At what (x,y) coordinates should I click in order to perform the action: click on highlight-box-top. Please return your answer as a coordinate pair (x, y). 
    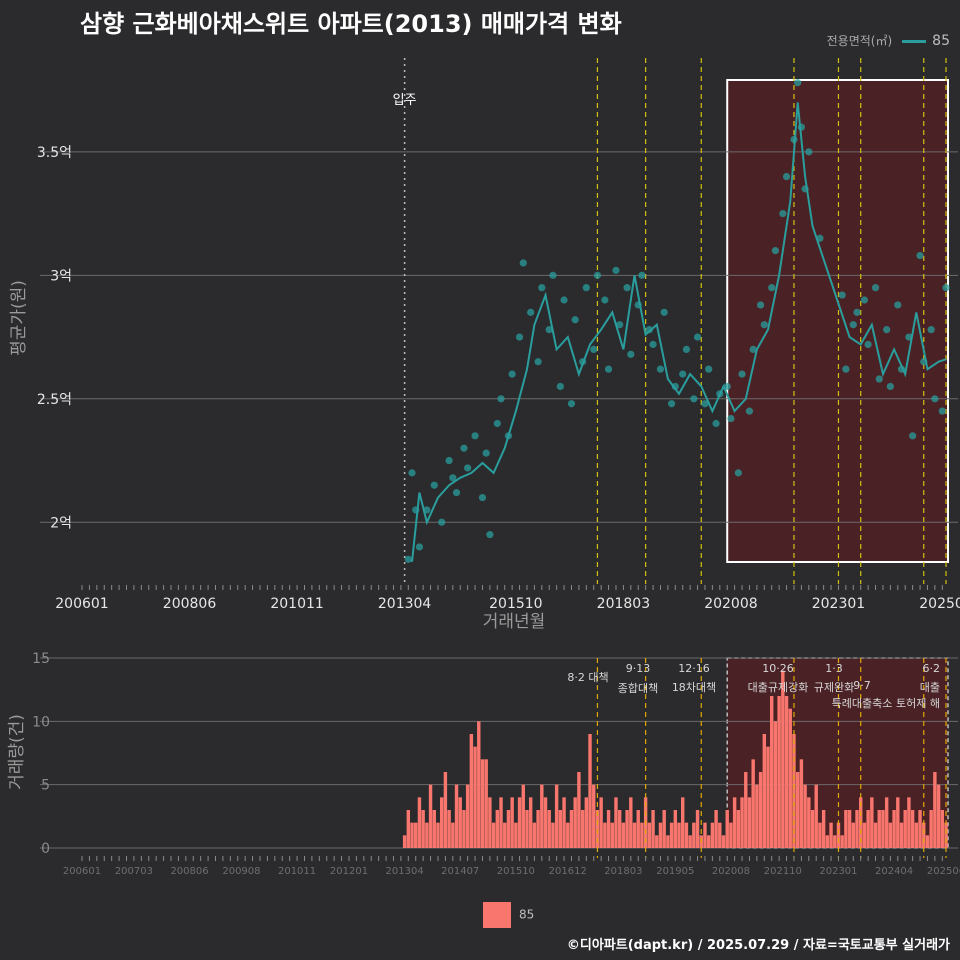
    Looking at the image, I should click on (837, 321).